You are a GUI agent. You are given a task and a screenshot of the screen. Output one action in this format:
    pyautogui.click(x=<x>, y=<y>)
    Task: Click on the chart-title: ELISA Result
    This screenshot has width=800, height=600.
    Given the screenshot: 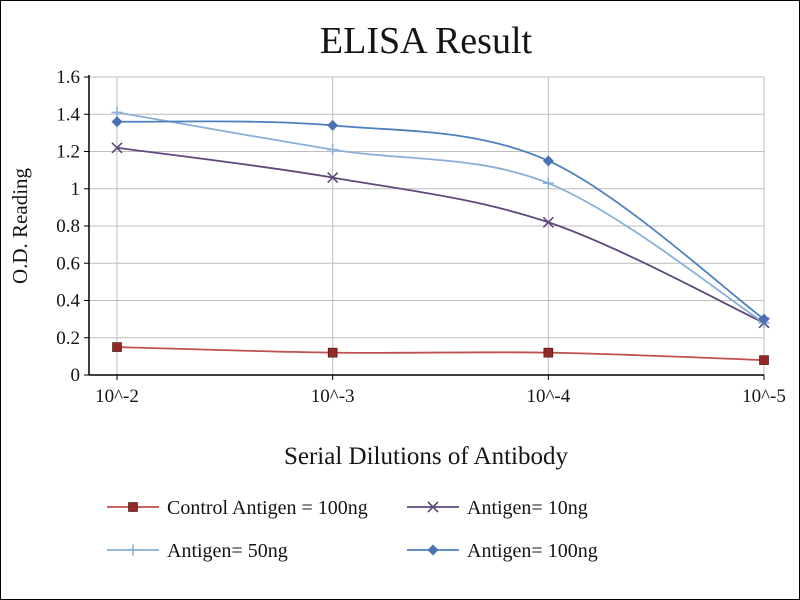 What is the action you would take?
    pyautogui.click(x=426, y=41)
    